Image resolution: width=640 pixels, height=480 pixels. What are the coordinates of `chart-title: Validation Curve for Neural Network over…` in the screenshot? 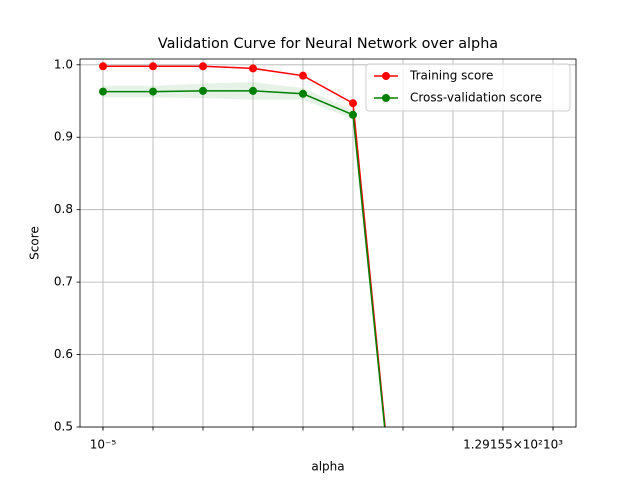 It's located at (328, 44).